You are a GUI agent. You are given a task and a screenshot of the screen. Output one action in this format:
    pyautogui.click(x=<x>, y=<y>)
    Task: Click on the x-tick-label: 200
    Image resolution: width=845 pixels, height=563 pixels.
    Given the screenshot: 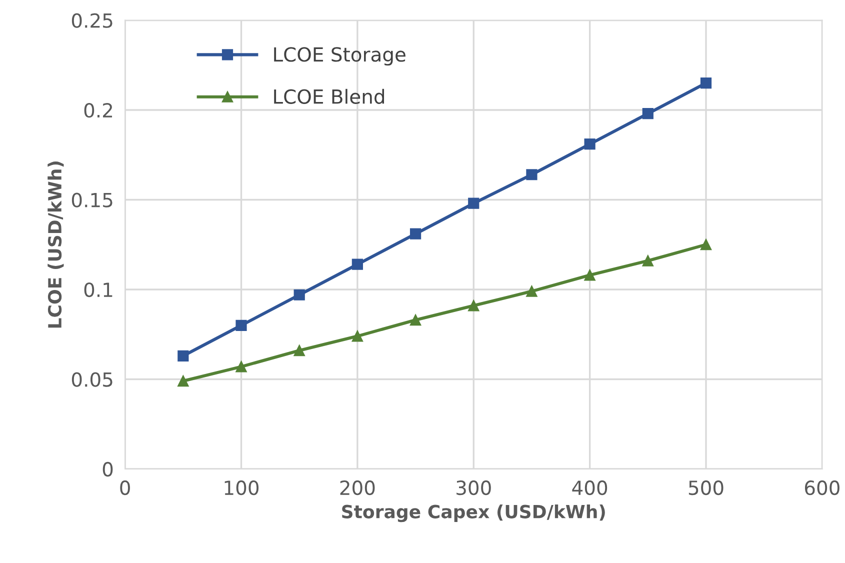 What is the action you would take?
    pyautogui.click(x=357, y=488)
    